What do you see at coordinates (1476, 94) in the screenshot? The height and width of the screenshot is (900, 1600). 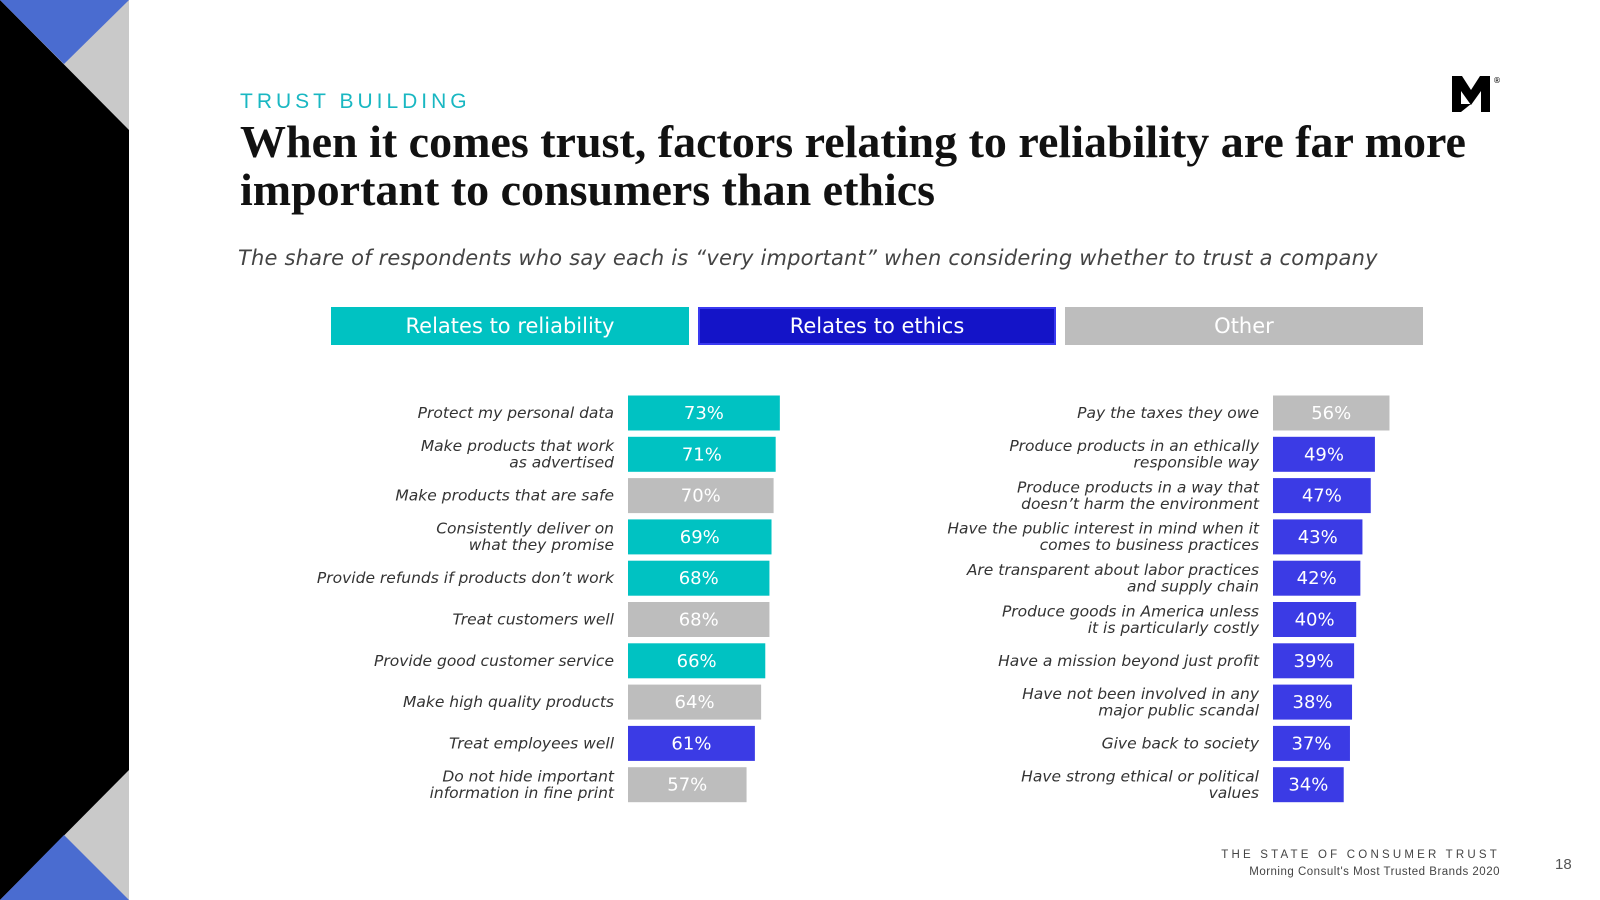 I see `morning-consult-logo-icon: ®` at bounding box center [1476, 94].